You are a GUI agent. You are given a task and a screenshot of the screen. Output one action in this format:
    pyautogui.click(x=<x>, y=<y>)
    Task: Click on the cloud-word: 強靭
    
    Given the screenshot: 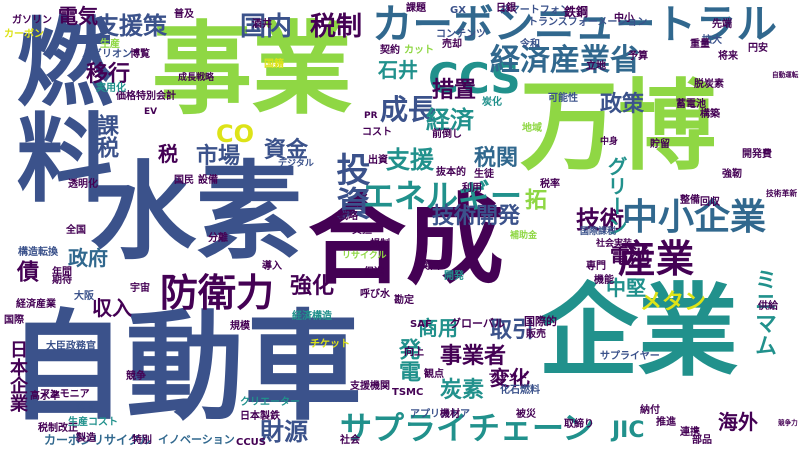 What is the action you would take?
    pyautogui.click(x=732, y=174)
    